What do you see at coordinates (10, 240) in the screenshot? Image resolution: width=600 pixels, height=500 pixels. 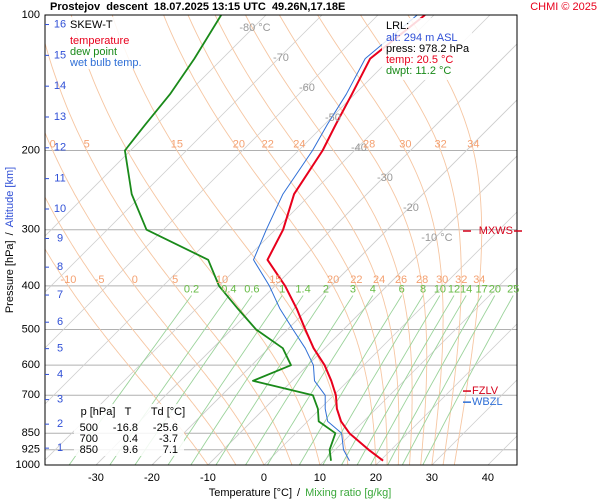 I see `y-axis-label: Pressure [hPa] / Altitude [km]` at bounding box center [10, 240].